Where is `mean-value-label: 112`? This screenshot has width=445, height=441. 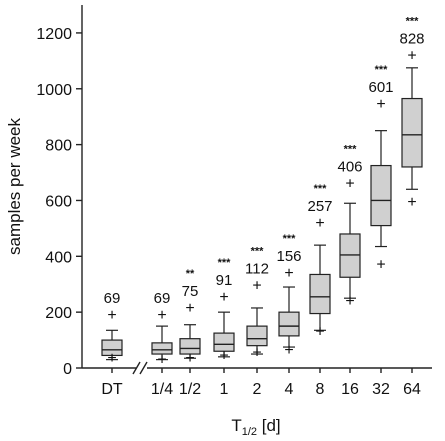 mean-value-label: 112 is located at coordinates (257, 269).